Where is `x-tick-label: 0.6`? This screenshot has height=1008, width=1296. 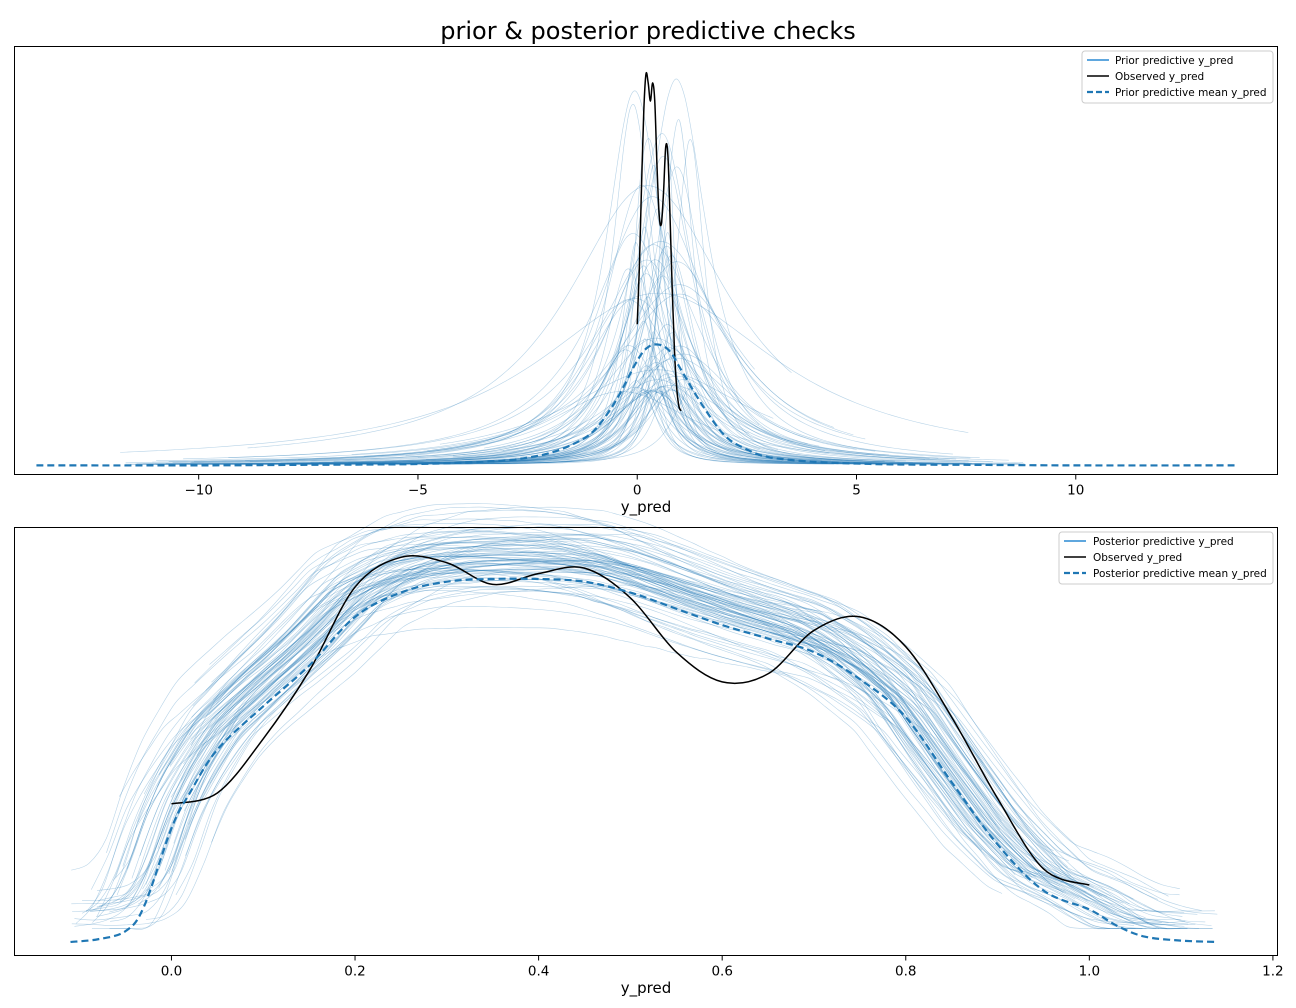 x-tick-label: 0.6 is located at coordinates (721, 972).